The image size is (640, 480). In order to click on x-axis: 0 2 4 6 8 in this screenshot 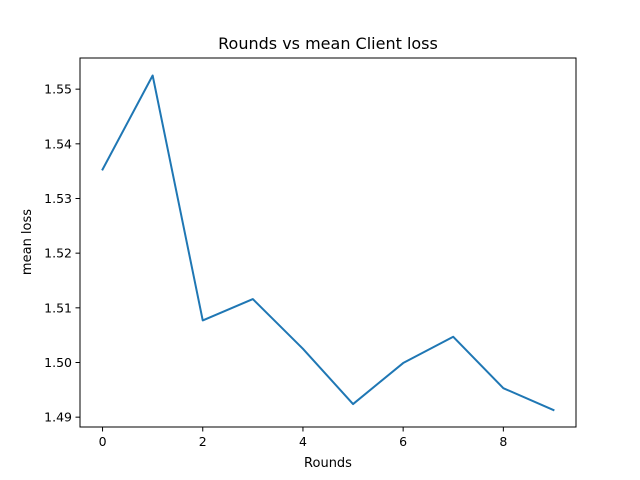, I will do `click(303, 438)`.